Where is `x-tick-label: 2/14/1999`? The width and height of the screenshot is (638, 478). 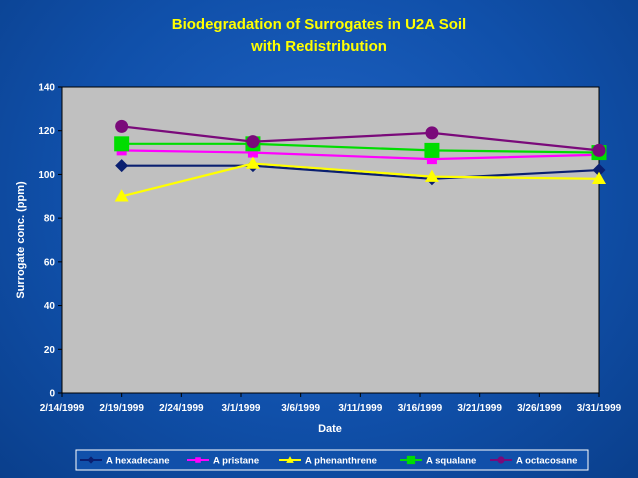
x-tick-label: 2/14/1999 is located at coordinates (62, 408).